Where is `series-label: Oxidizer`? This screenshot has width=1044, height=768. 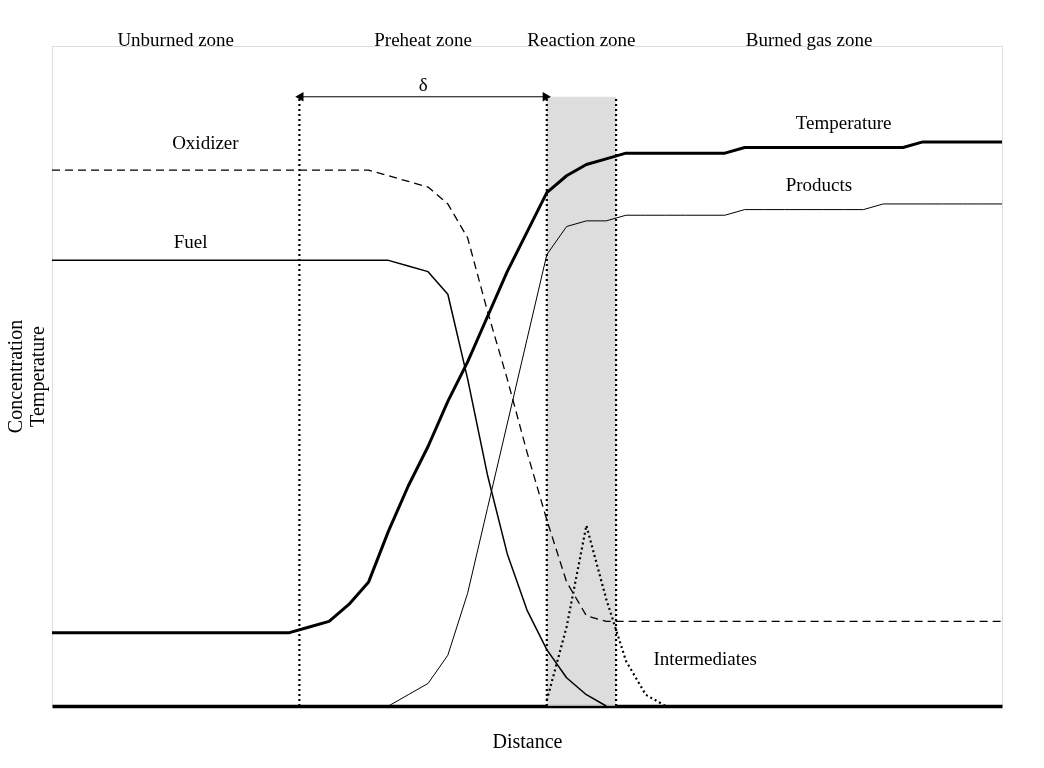 series-label: Oxidizer is located at coordinates (206, 142).